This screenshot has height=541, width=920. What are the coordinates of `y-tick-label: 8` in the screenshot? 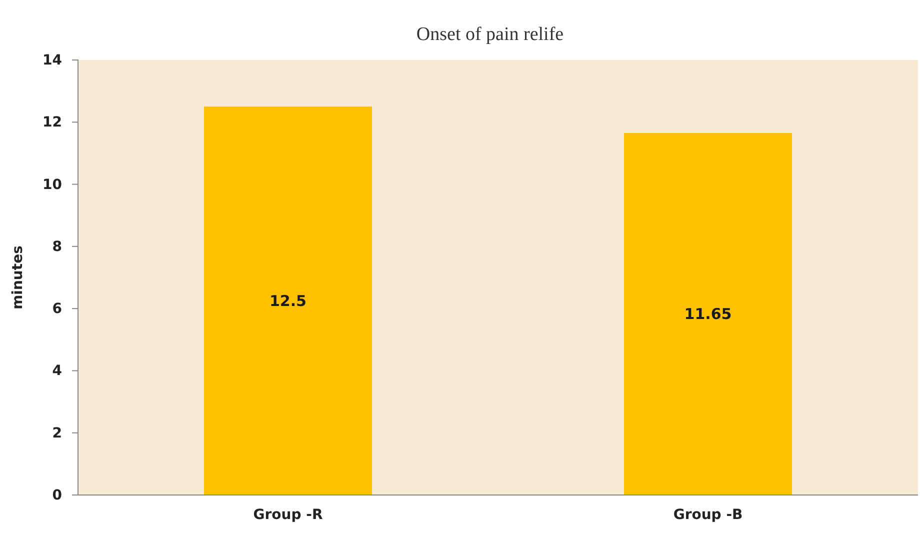 It's located at (57, 246).